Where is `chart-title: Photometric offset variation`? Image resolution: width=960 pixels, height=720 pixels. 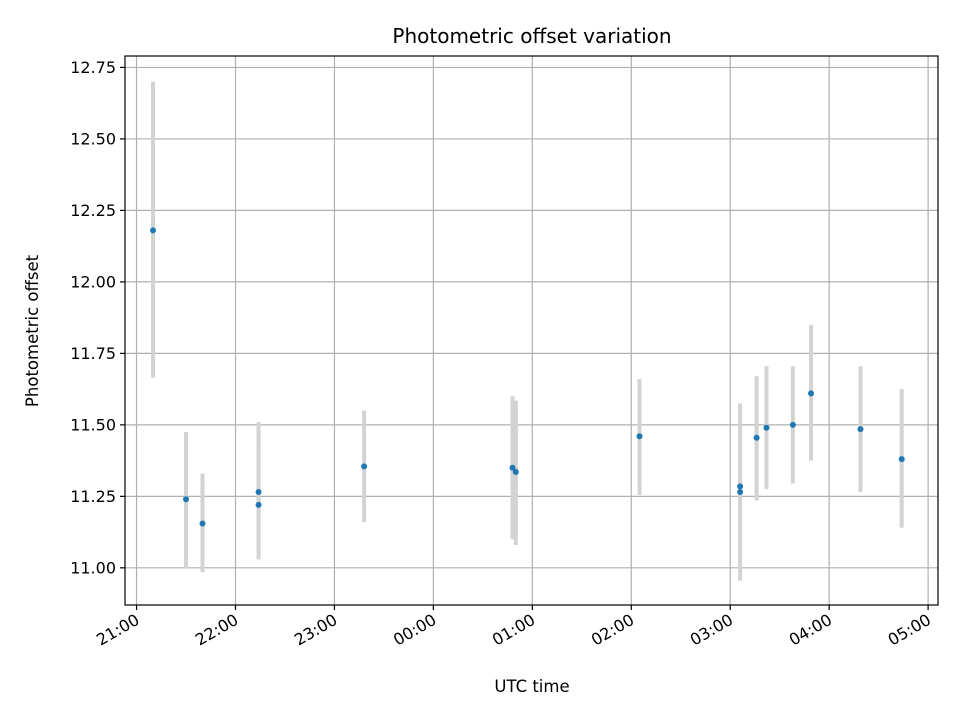
chart-title: Photometric offset variation is located at coordinates (531, 36).